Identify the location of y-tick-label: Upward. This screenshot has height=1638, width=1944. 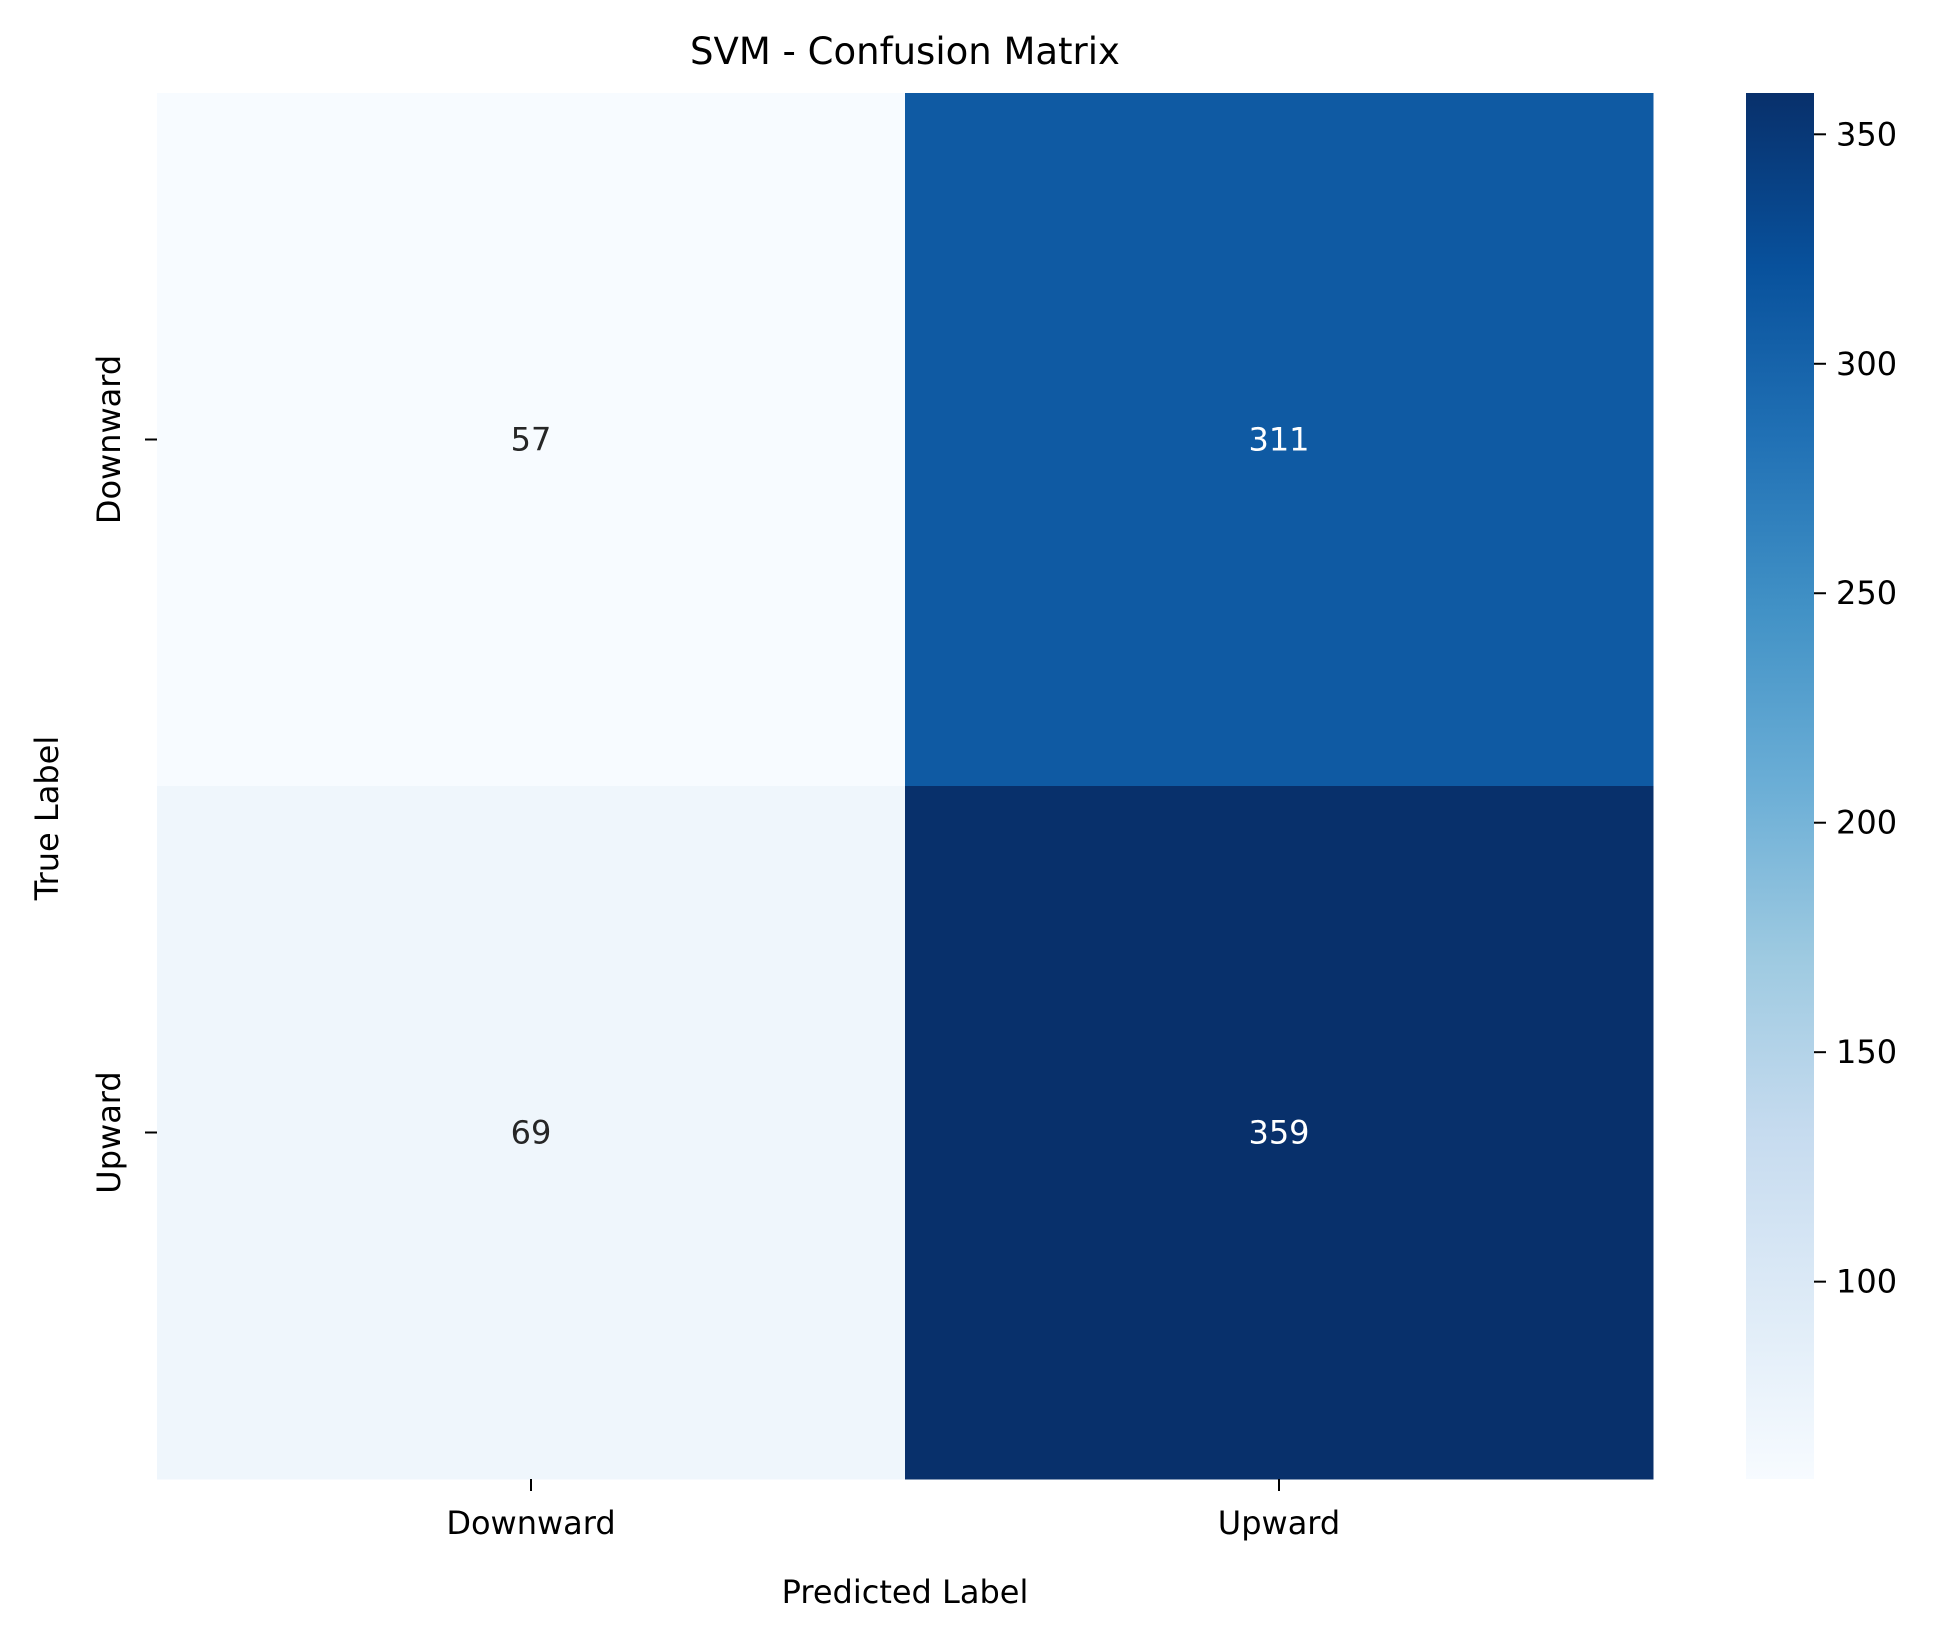
(109, 1132).